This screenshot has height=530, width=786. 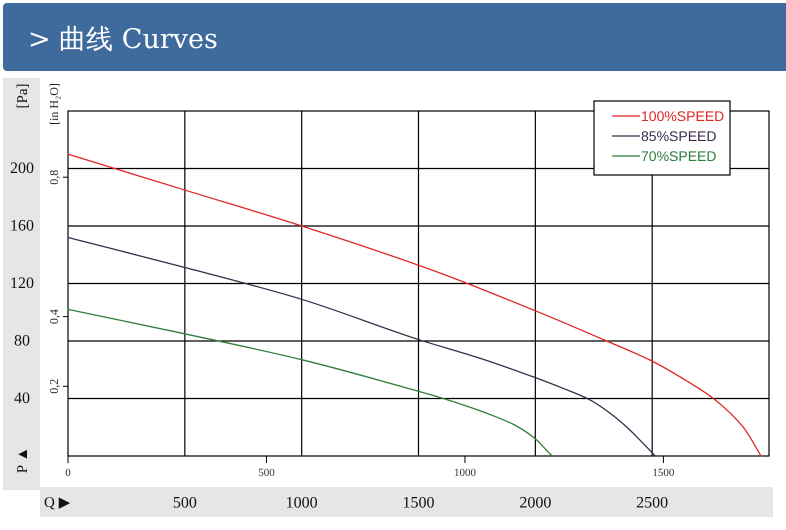 I want to click on y2tick-label: 0,4, so click(x=54, y=316).